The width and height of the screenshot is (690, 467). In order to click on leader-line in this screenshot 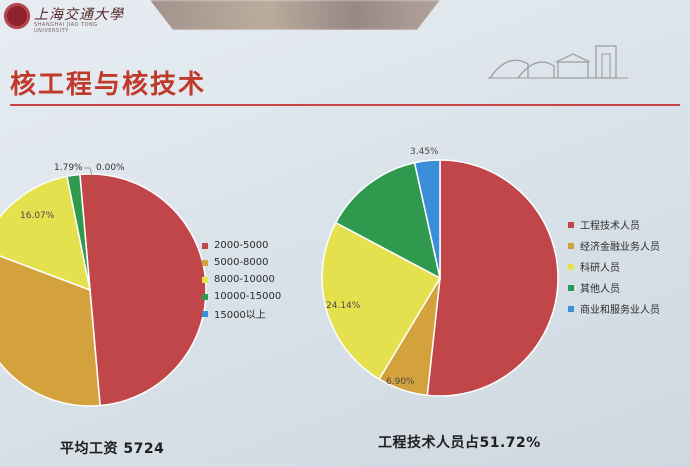, I will do `click(88, 172)`.